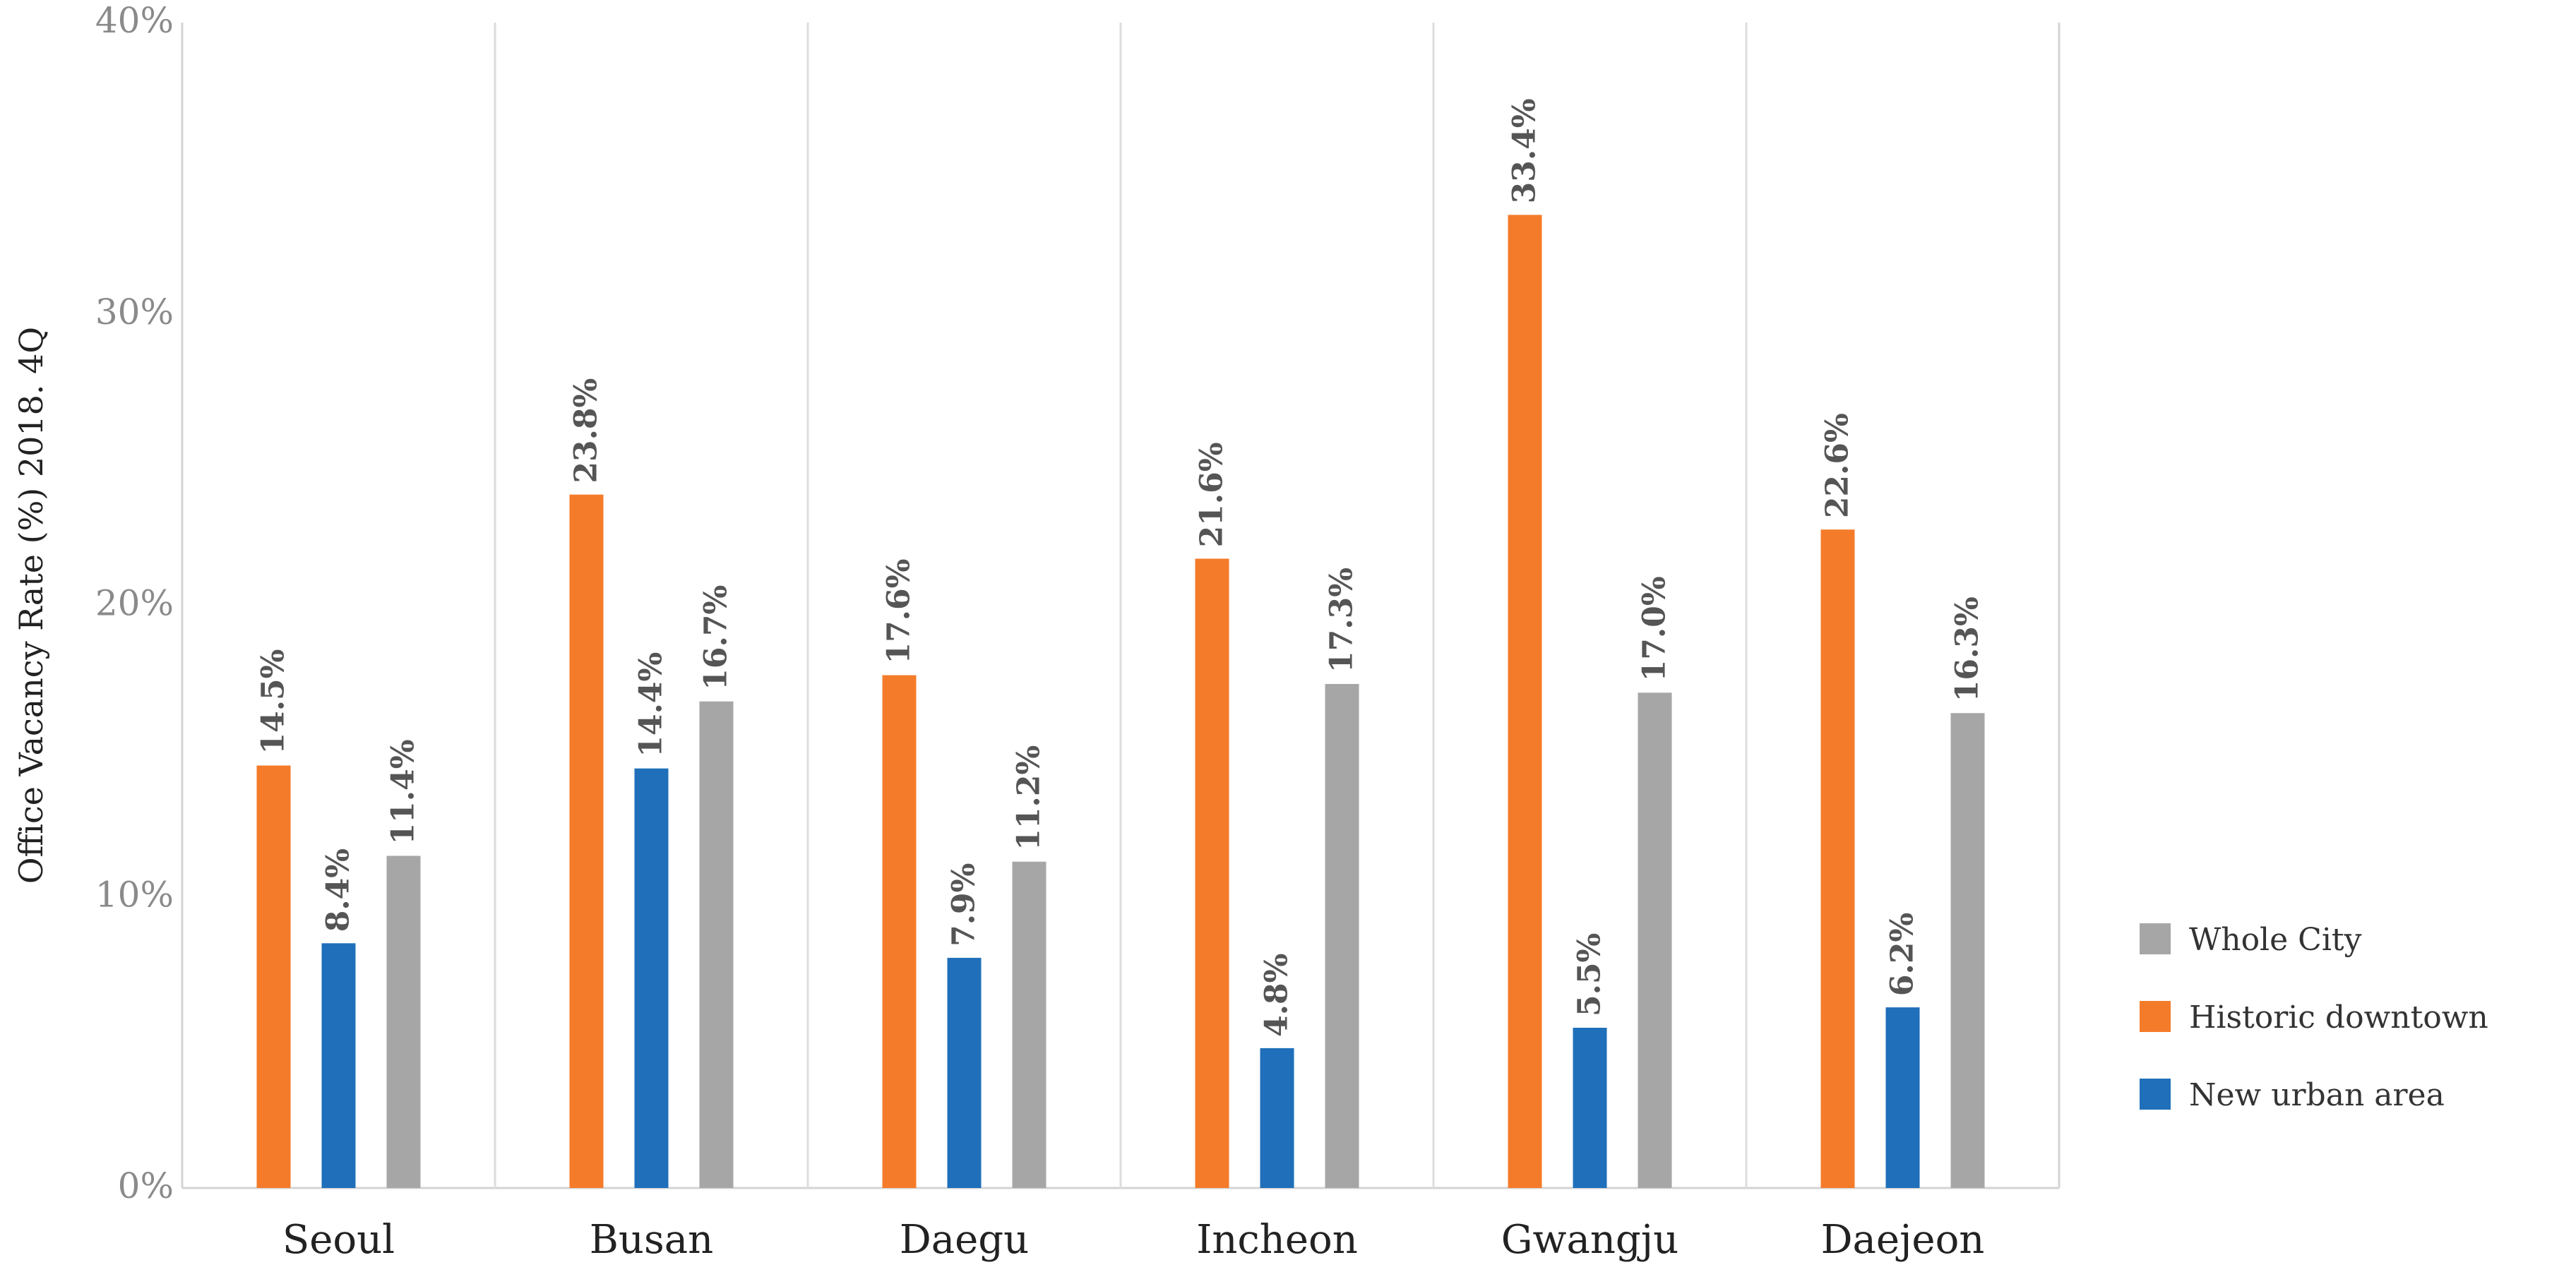  Describe the element at coordinates (146, 1186) in the screenshot. I see `y-tick-label: 0%` at that location.